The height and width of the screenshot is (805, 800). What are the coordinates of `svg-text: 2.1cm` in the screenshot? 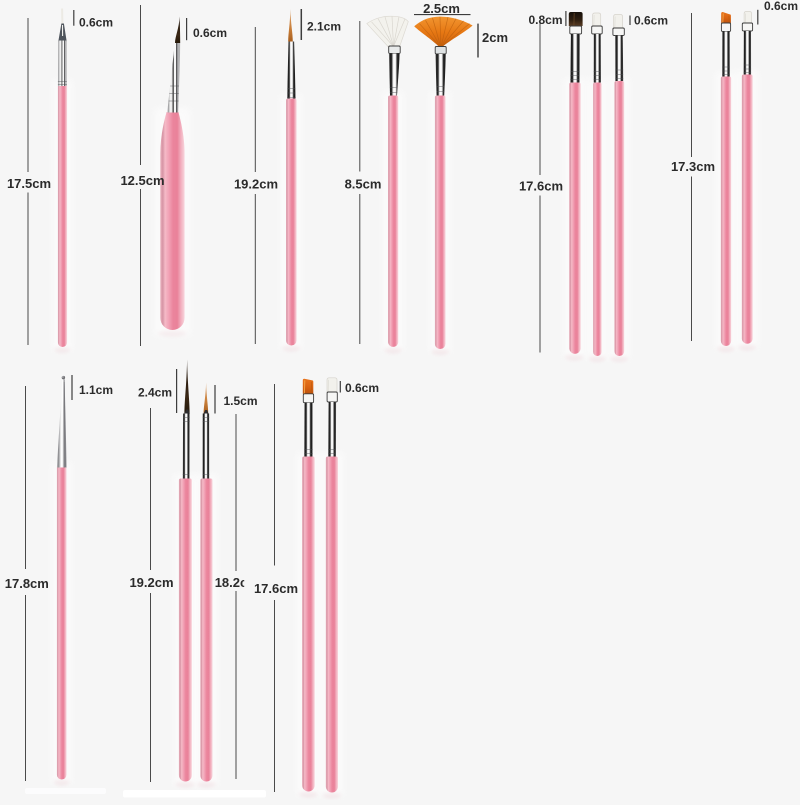 It's located at (324, 27).